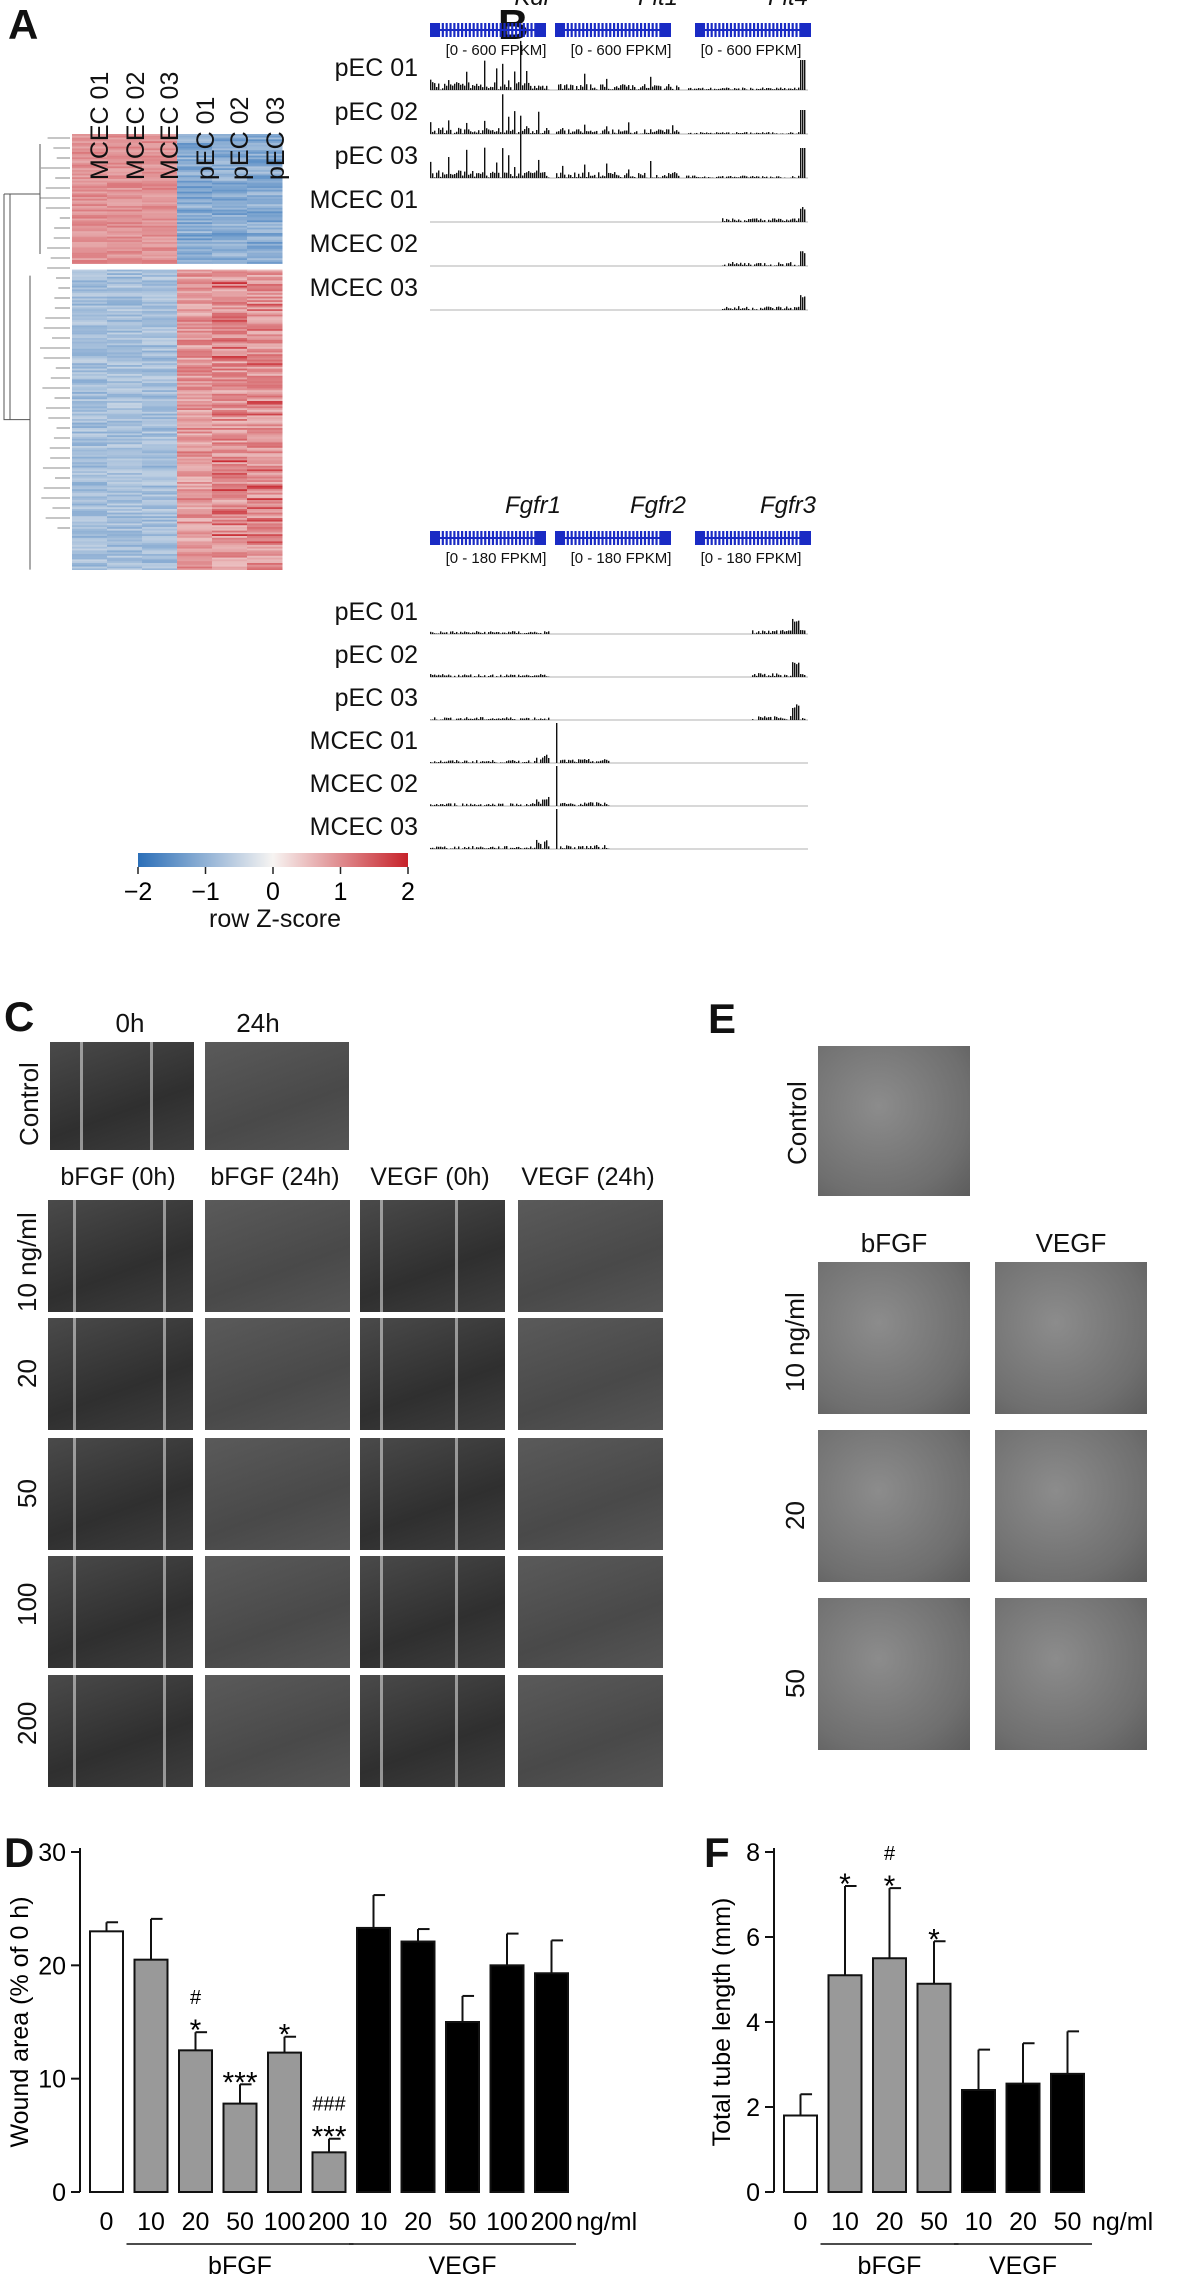 This screenshot has height=2287, width=1192. I want to click on wound-control-label: Control, so click(29, 1104).